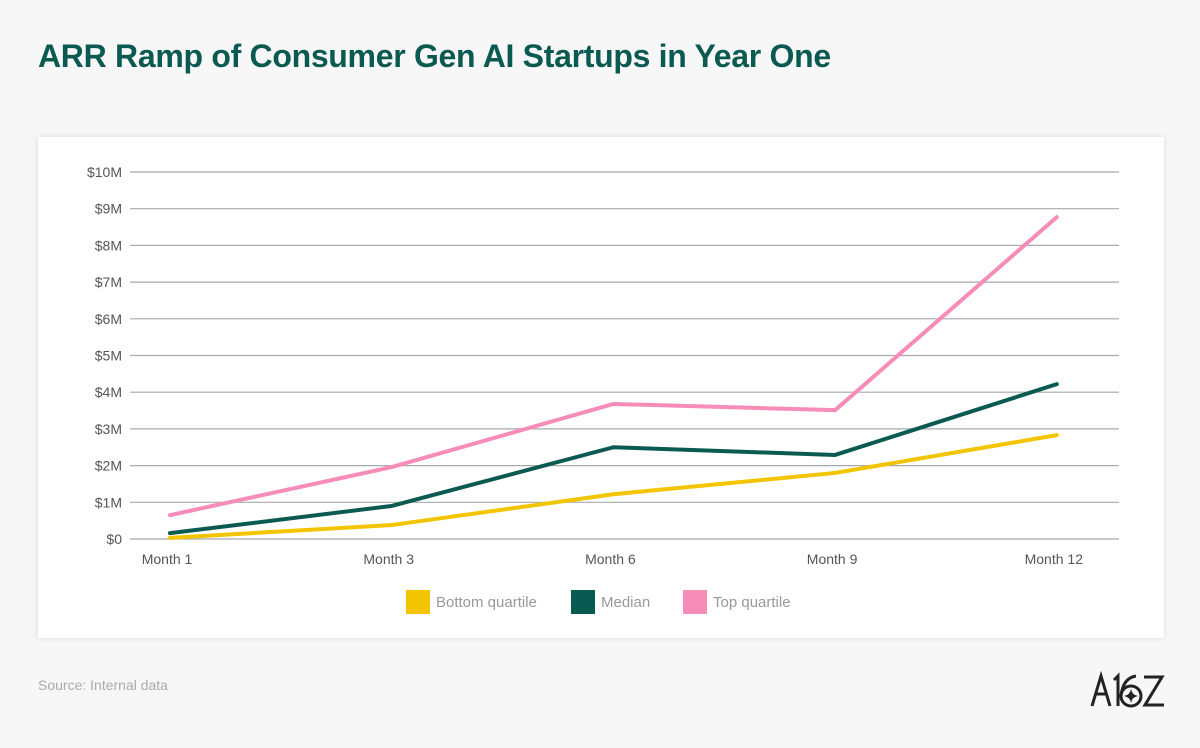  What do you see at coordinates (388, 559) in the screenshot?
I see `x-tick-label: Month 3` at bounding box center [388, 559].